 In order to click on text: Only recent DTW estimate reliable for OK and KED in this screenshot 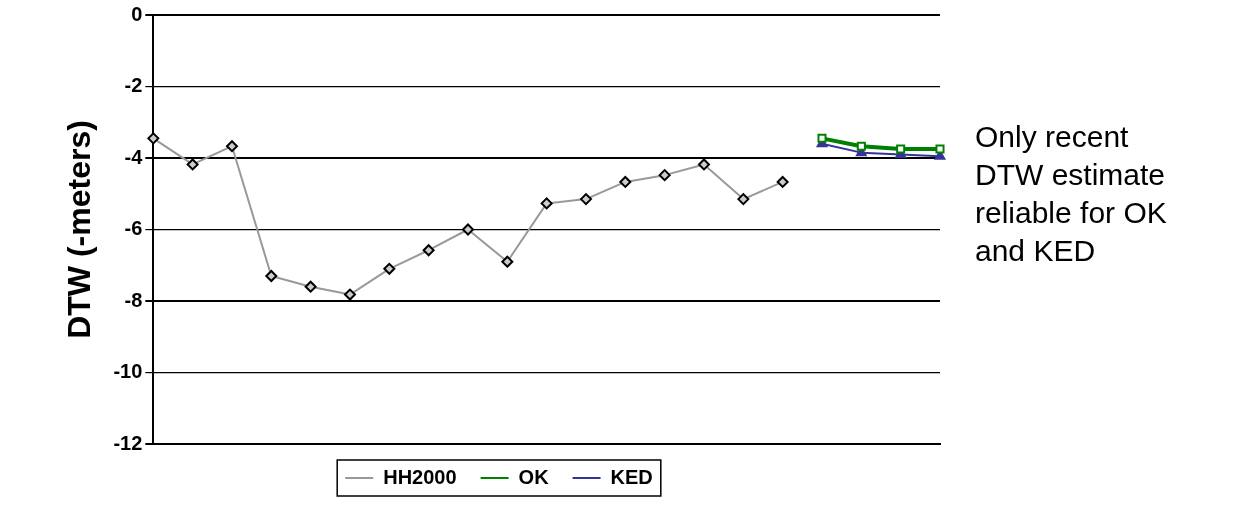, I will do `click(1071, 194)`.